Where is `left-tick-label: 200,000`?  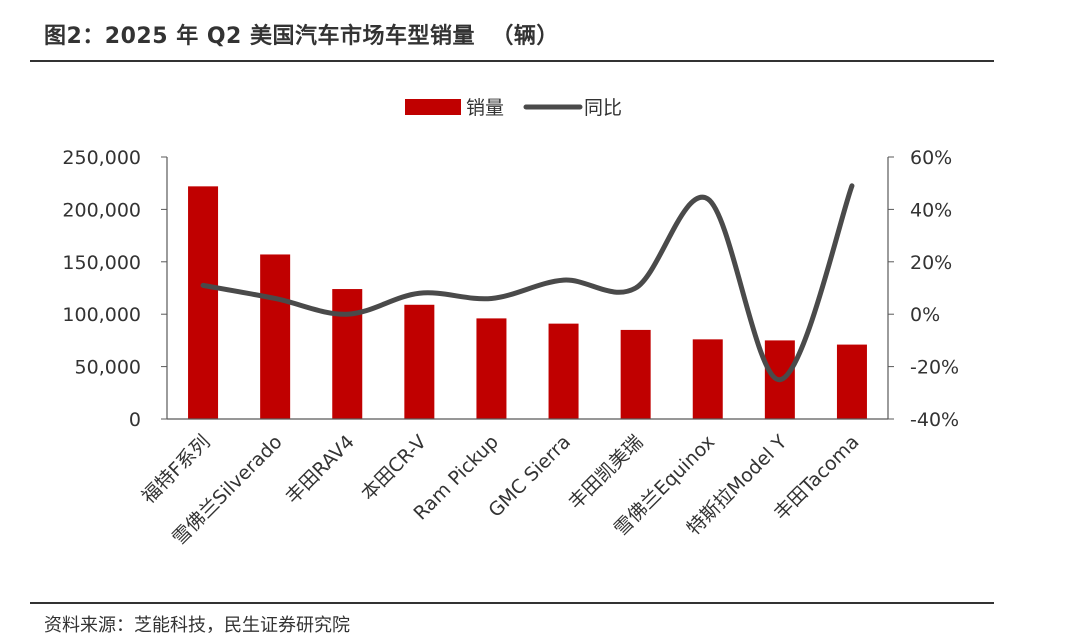 left-tick-label: 200,000 is located at coordinates (101, 210).